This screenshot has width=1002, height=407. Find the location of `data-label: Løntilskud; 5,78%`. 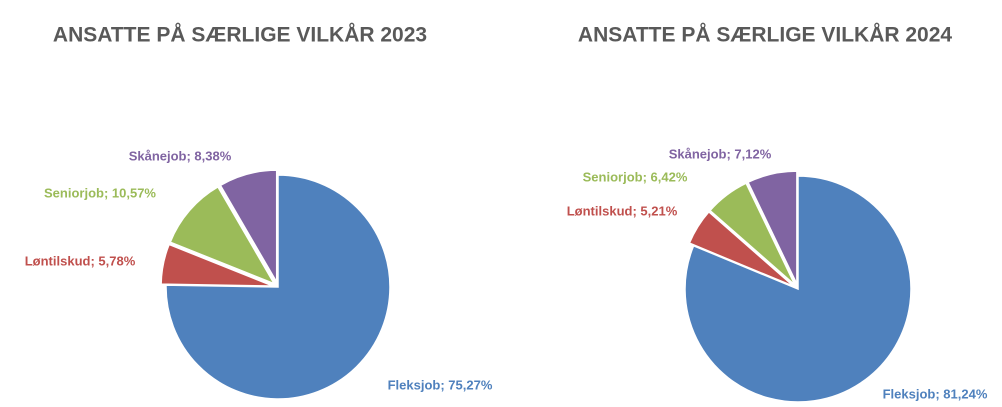

data-label: Løntilskud; 5,78% is located at coordinates (80, 260).